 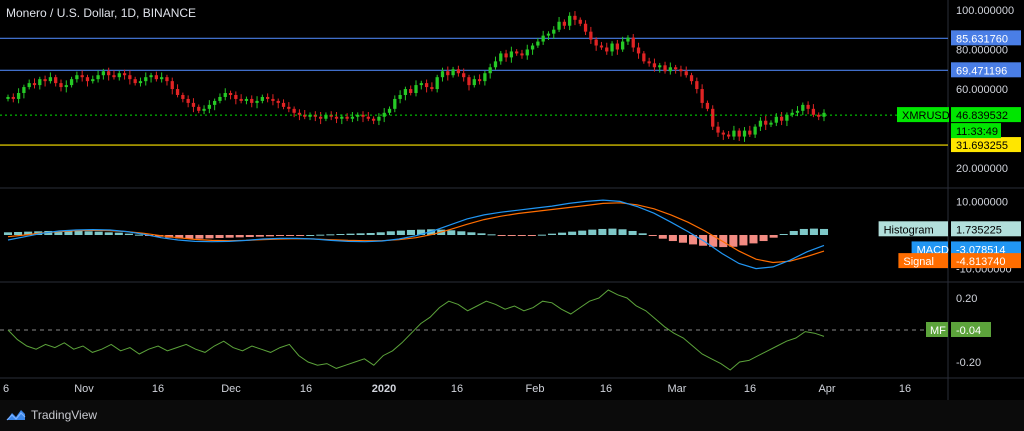 What do you see at coordinates (416, 234) in the screenshot?
I see `macd-line` at bounding box center [416, 234].